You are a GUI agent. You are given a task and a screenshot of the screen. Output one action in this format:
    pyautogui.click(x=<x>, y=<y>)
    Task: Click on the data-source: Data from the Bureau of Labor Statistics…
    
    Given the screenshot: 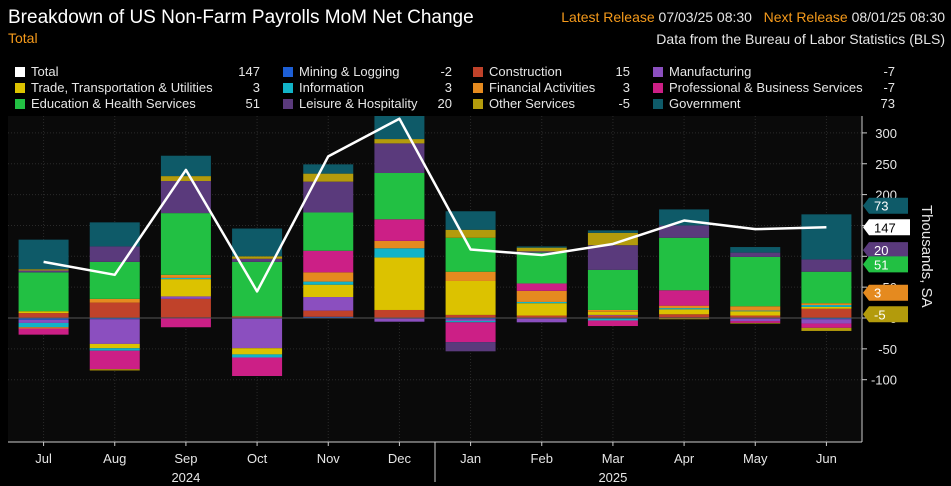 What is the action you would take?
    pyautogui.click(x=800, y=39)
    